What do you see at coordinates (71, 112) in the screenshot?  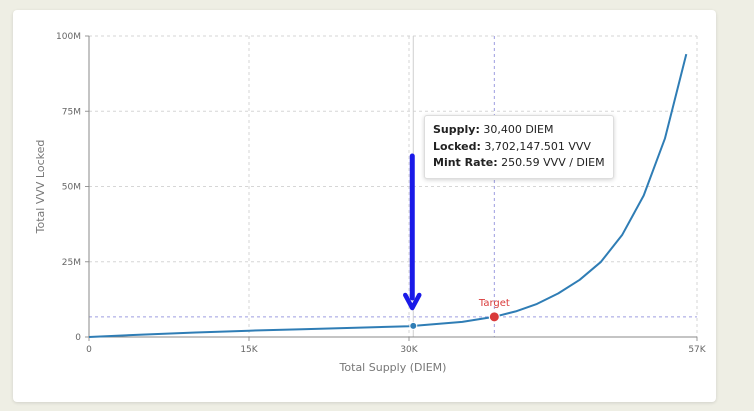 I see `y-tick-label: 75M` at bounding box center [71, 112].